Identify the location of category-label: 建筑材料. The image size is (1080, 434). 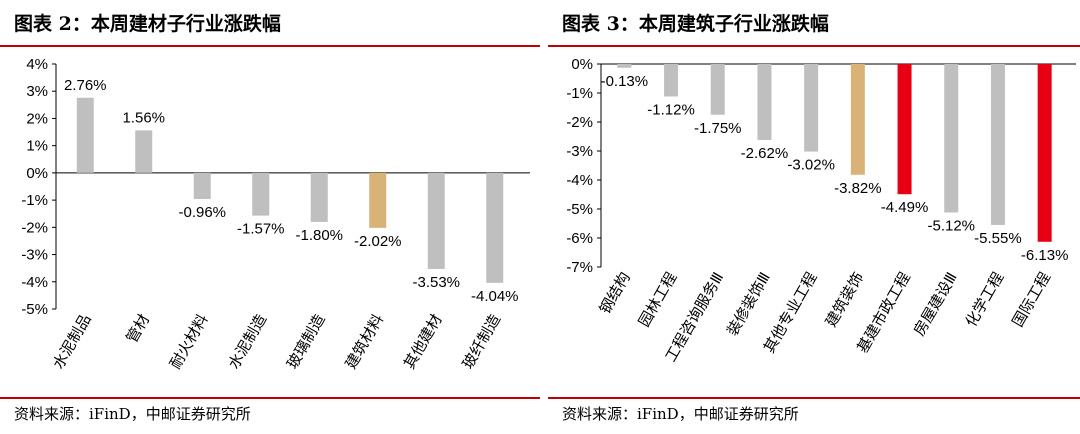
(364, 342).